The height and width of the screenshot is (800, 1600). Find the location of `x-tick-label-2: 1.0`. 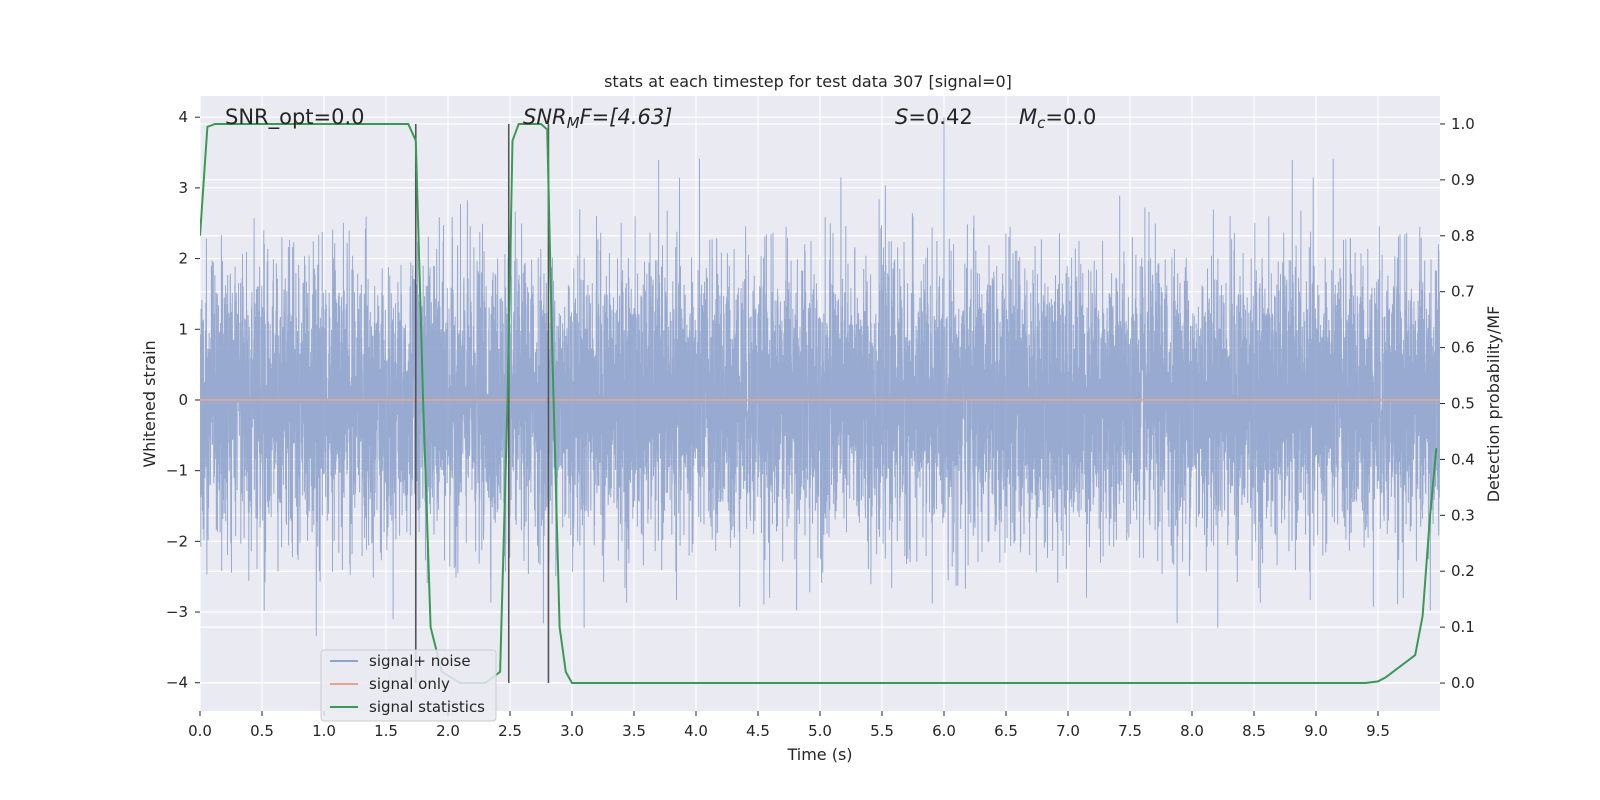

x-tick-label-2: 1.0 is located at coordinates (324, 731).